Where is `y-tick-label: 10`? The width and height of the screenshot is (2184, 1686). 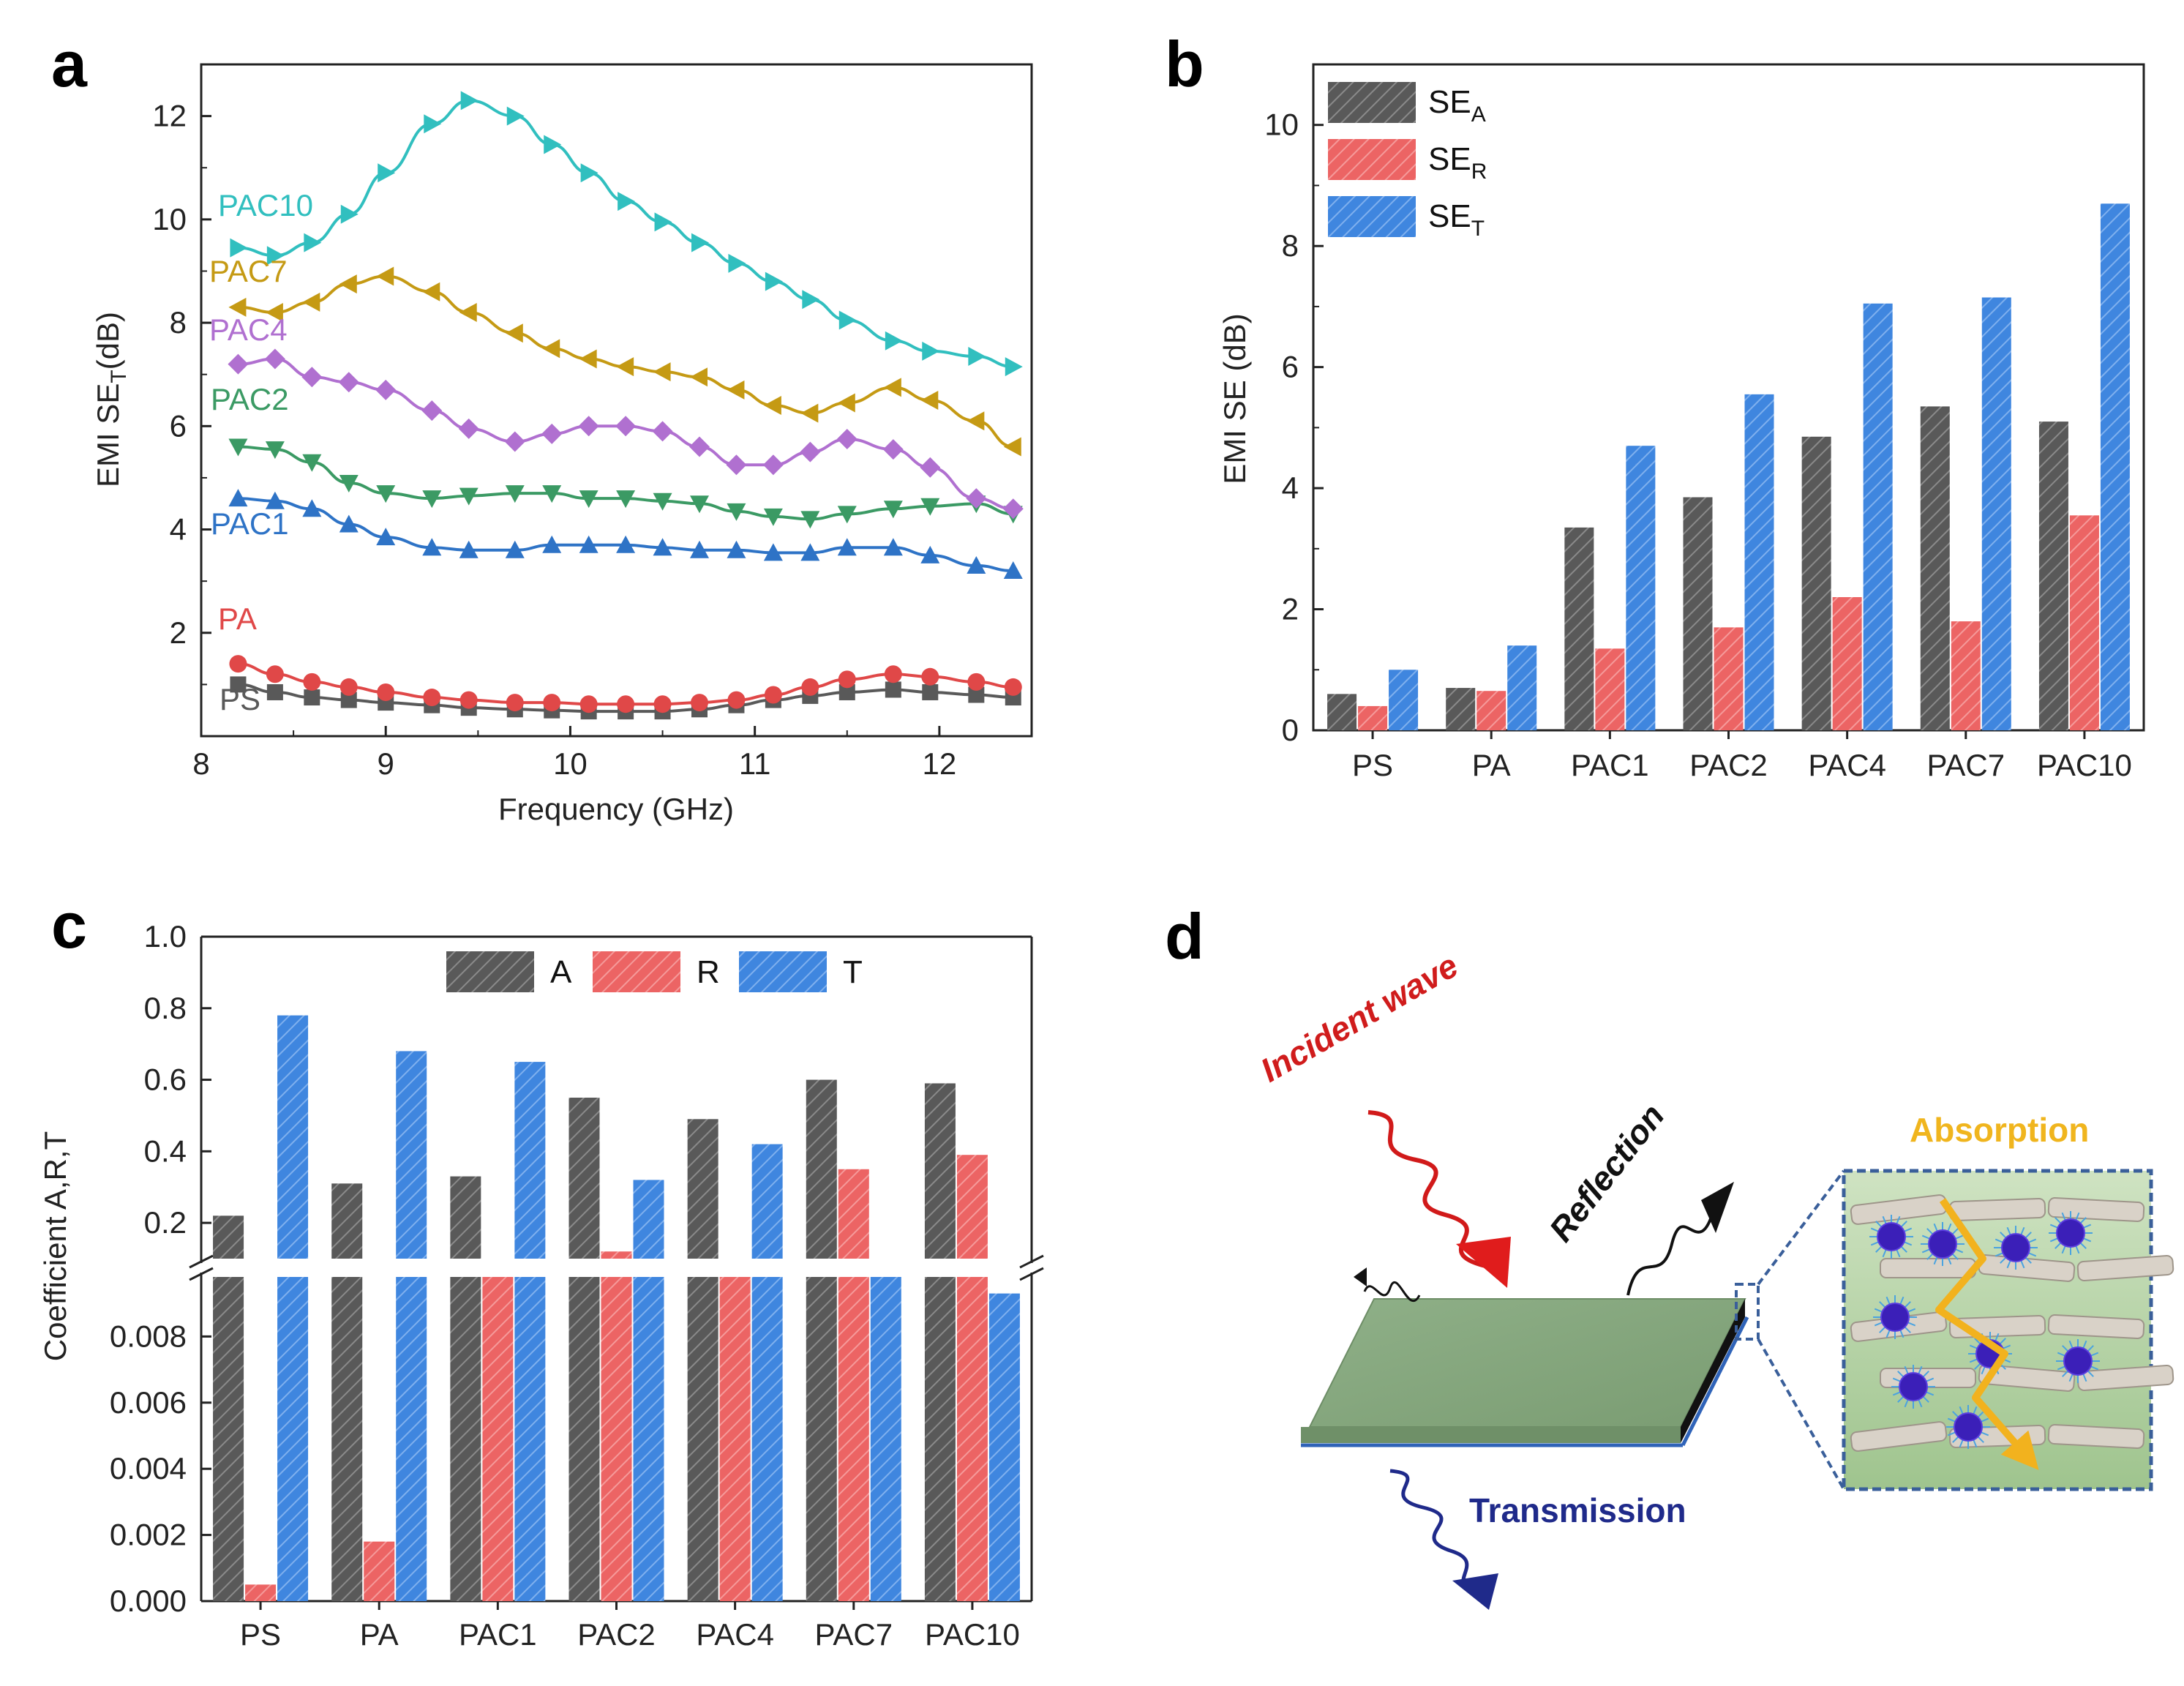 y-tick-label: 10 is located at coordinates (169, 219).